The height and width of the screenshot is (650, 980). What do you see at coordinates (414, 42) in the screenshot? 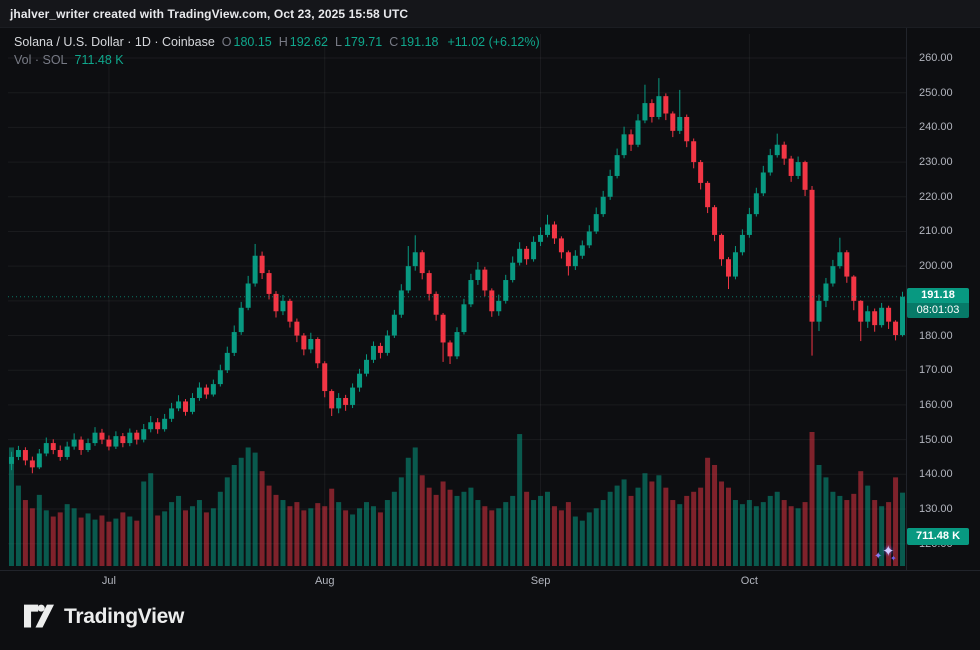
I see `ohlc-close: C 191.18` at bounding box center [414, 42].